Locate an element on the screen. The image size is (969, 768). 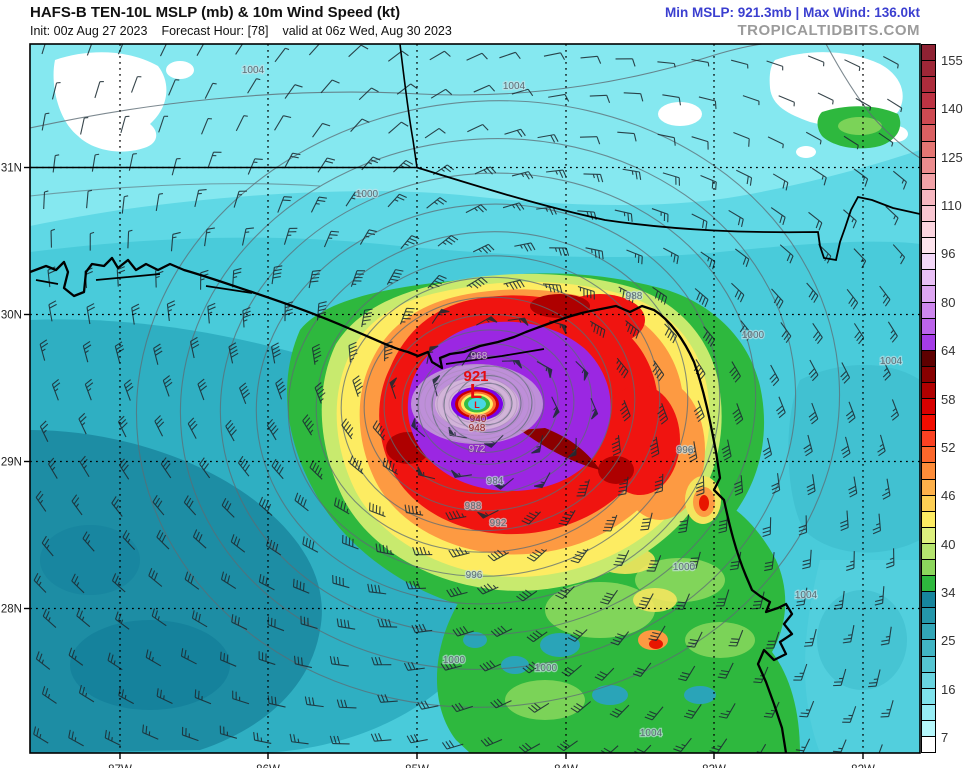
colorbar-tick-label: 7 is located at coordinates (945, 737).